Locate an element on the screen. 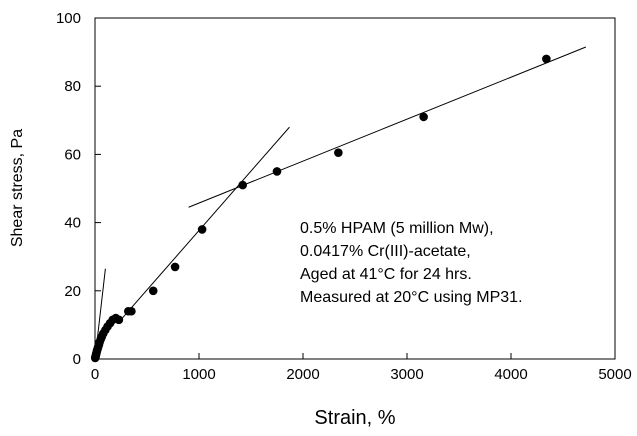  annotation-line-3: Aged at 41°C for 24 hrs. is located at coordinates (386, 274).